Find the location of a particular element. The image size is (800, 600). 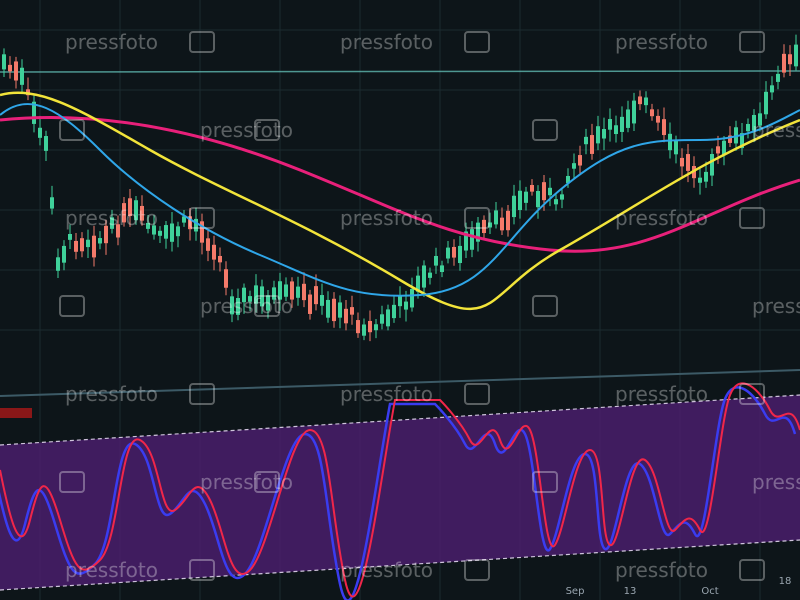

band-upper is located at coordinates (400, 420).